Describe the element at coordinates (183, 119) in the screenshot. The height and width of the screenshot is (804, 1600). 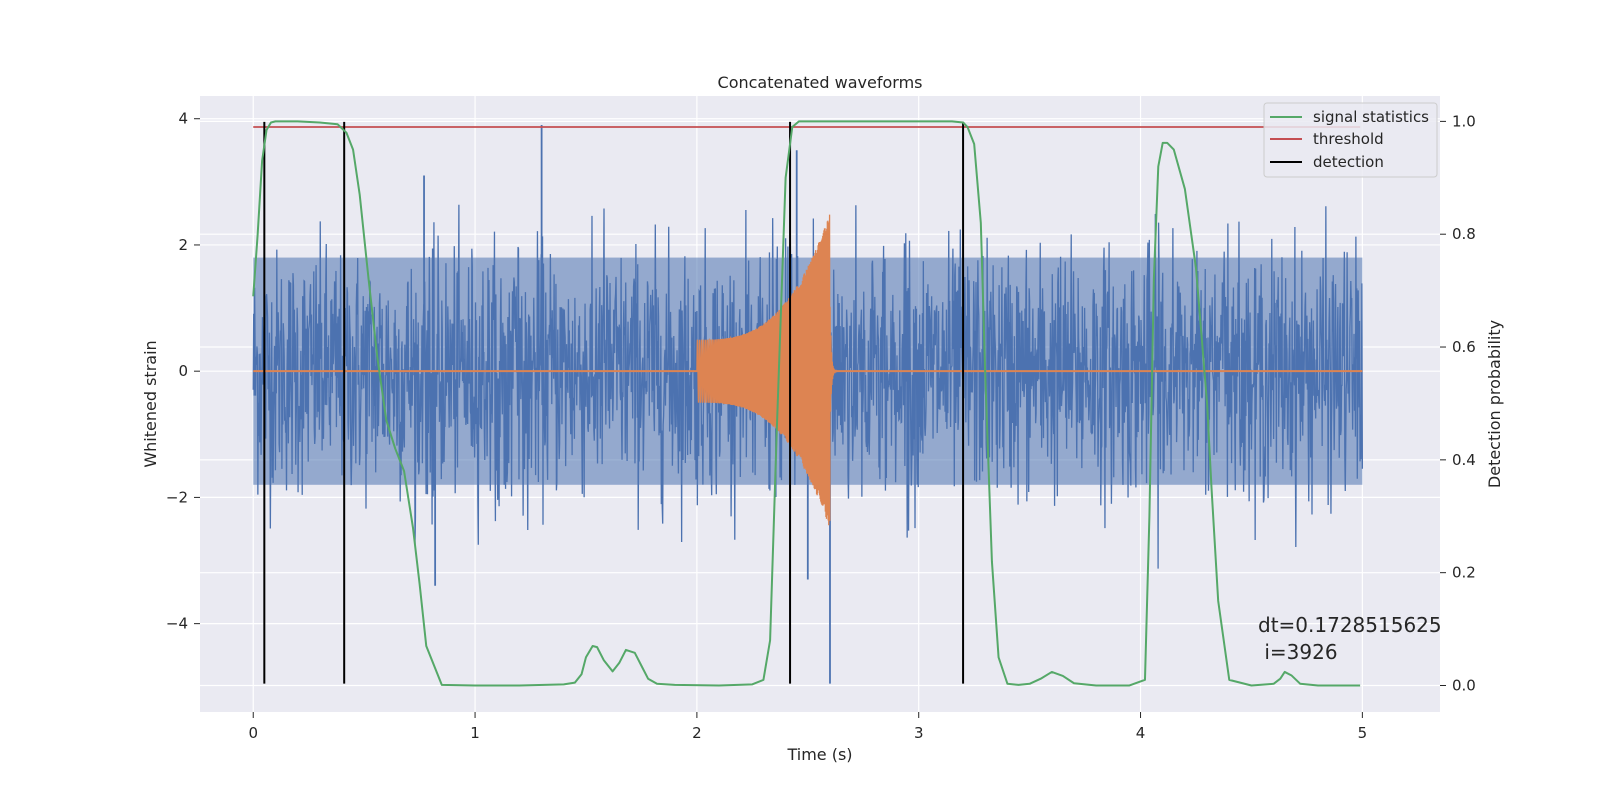
I see `y-tick-label-left: 4` at that location.